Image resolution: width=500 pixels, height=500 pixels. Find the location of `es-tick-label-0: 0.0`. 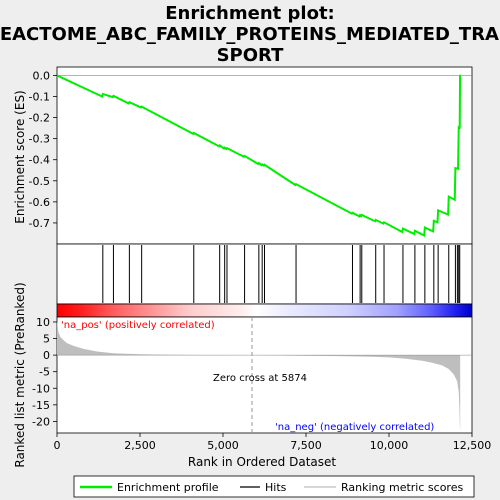

es-tick-label-0: 0.0 is located at coordinates (42, 75).